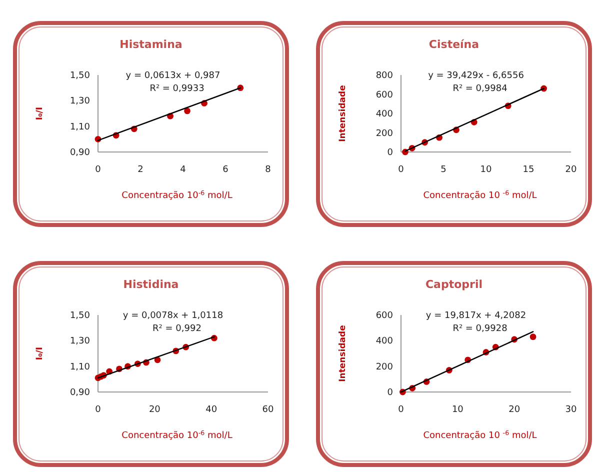 Image resolution: width=593 pixels, height=472 pixels. Describe the element at coordinates (385, 76) in the screenshot. I see `y-tick-label: 800` at that location.